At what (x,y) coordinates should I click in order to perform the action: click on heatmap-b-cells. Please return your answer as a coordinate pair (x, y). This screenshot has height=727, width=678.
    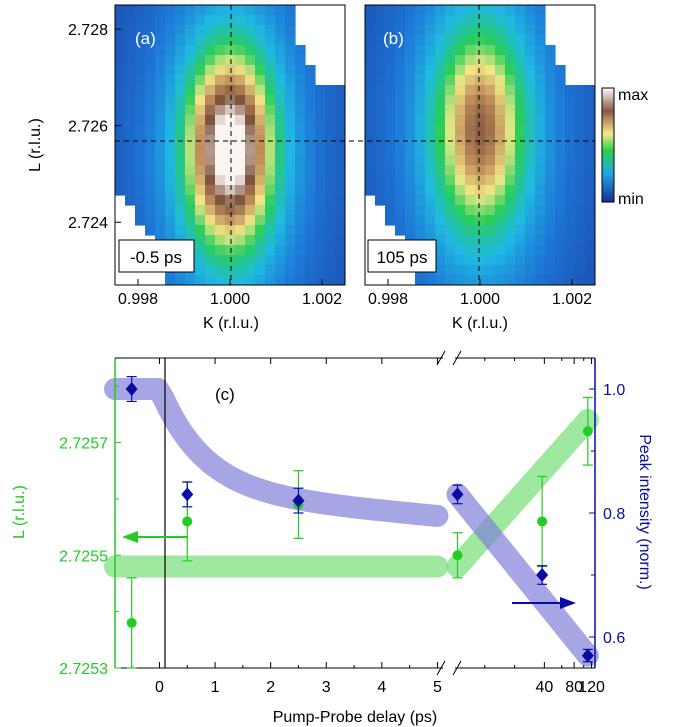
    Looking at the image, I should click on (480, 145).